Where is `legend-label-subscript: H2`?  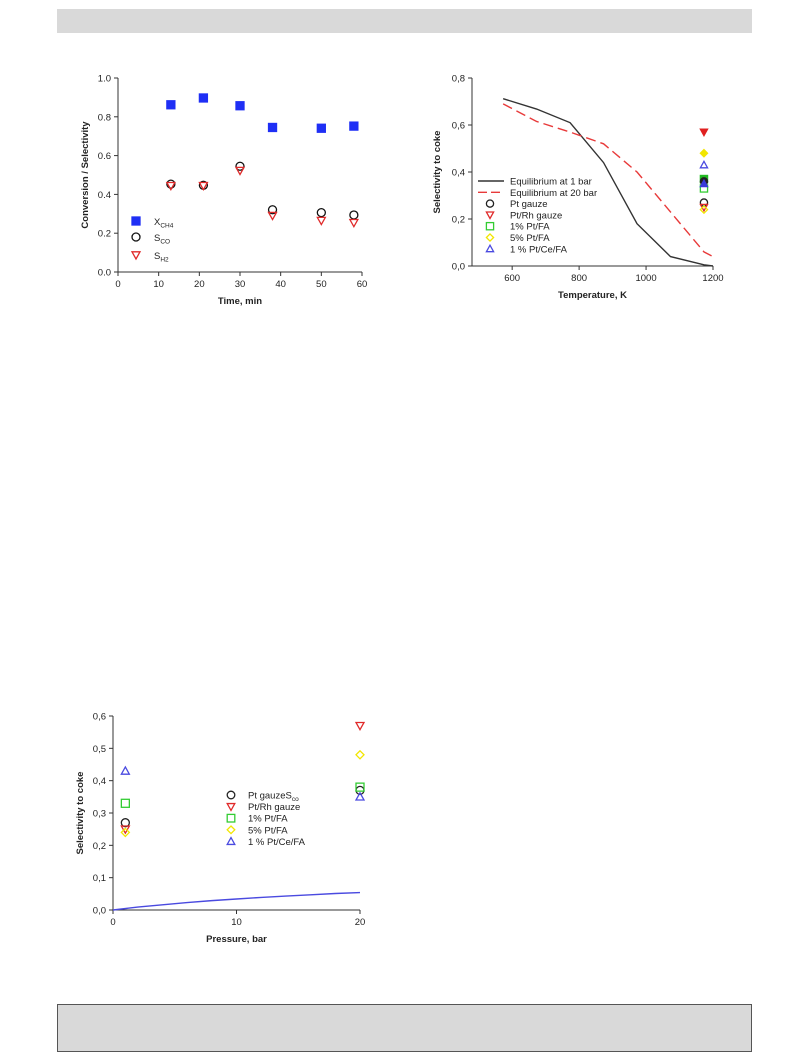
legend-label-subscript: H2 is located at coordinates (164, 260).